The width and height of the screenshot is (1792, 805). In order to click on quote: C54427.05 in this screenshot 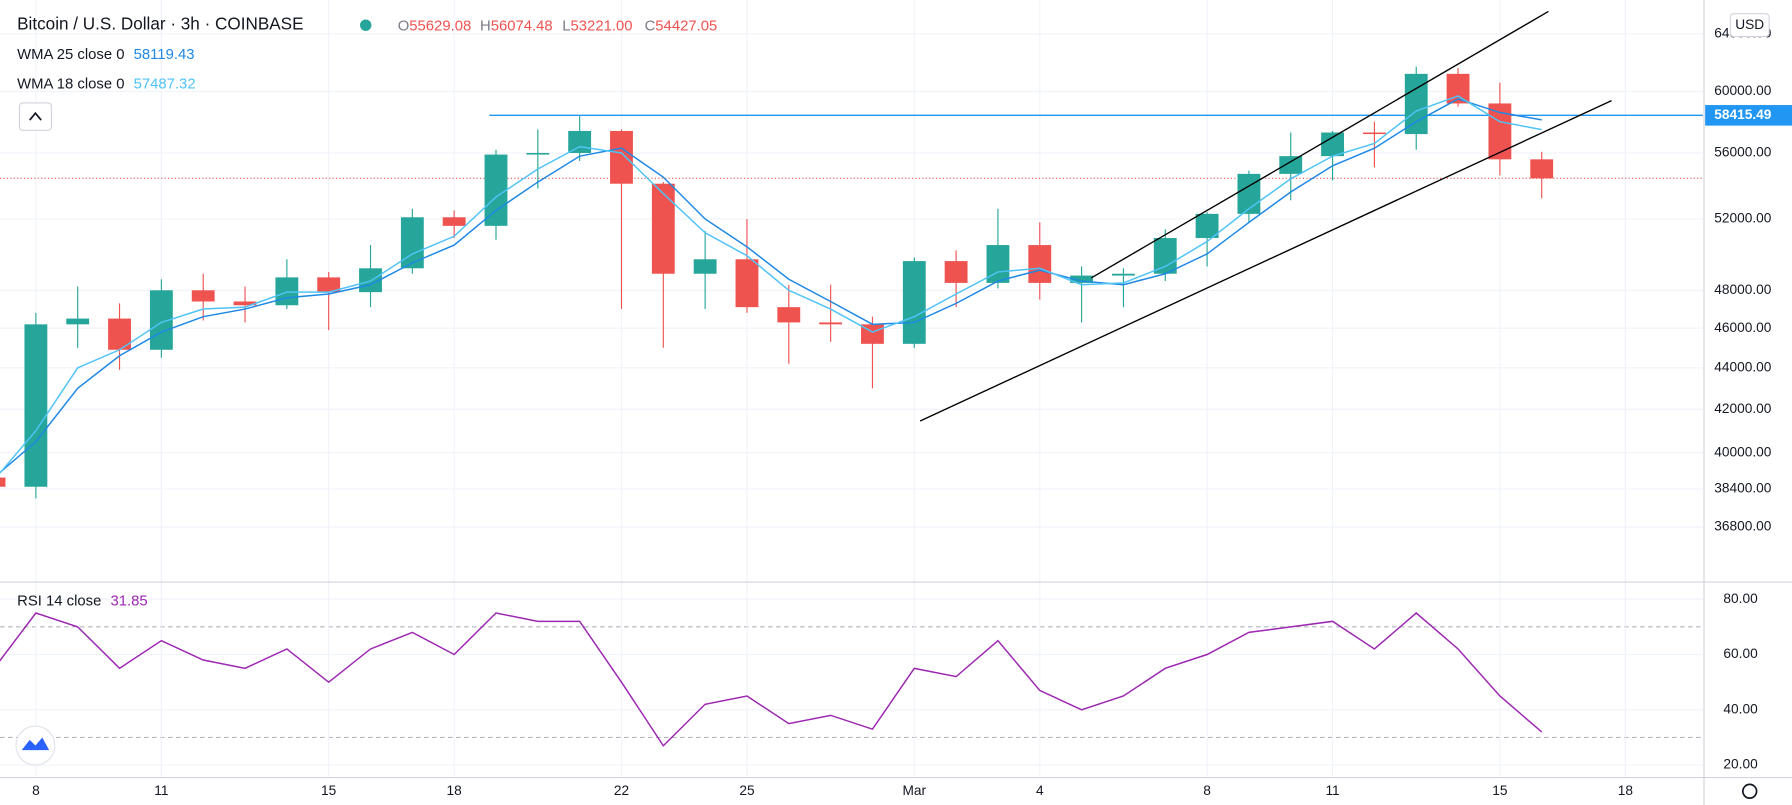, I will do `click(681, 26)`.